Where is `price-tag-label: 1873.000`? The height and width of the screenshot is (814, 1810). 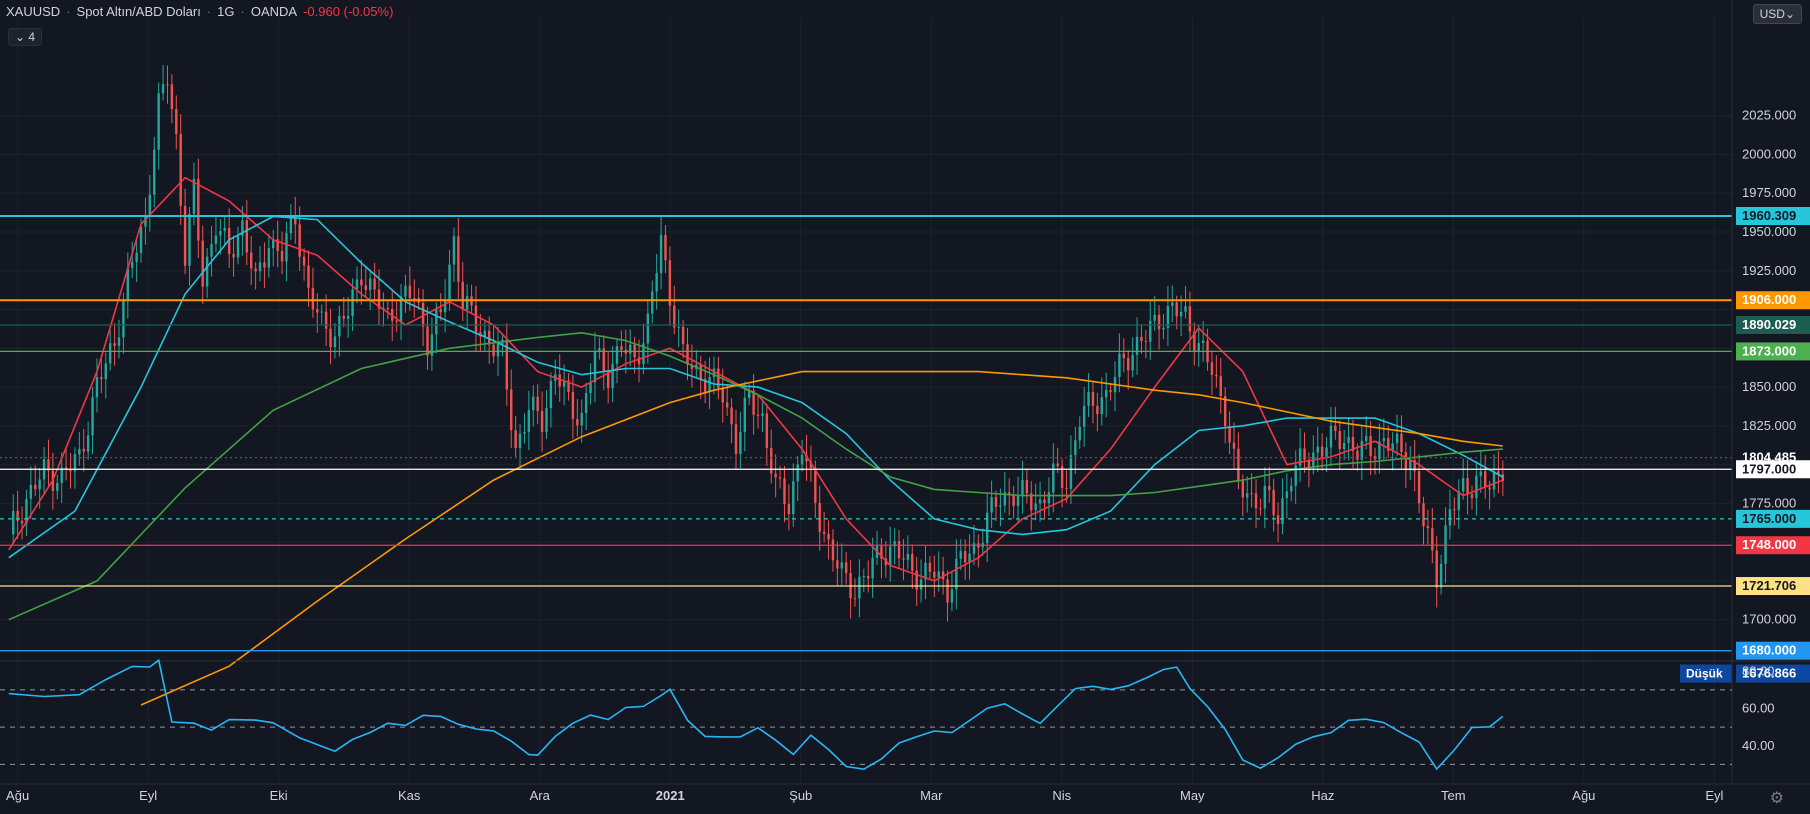 price-tag-label: 1873.000 is located at coordinates (1769, 350).